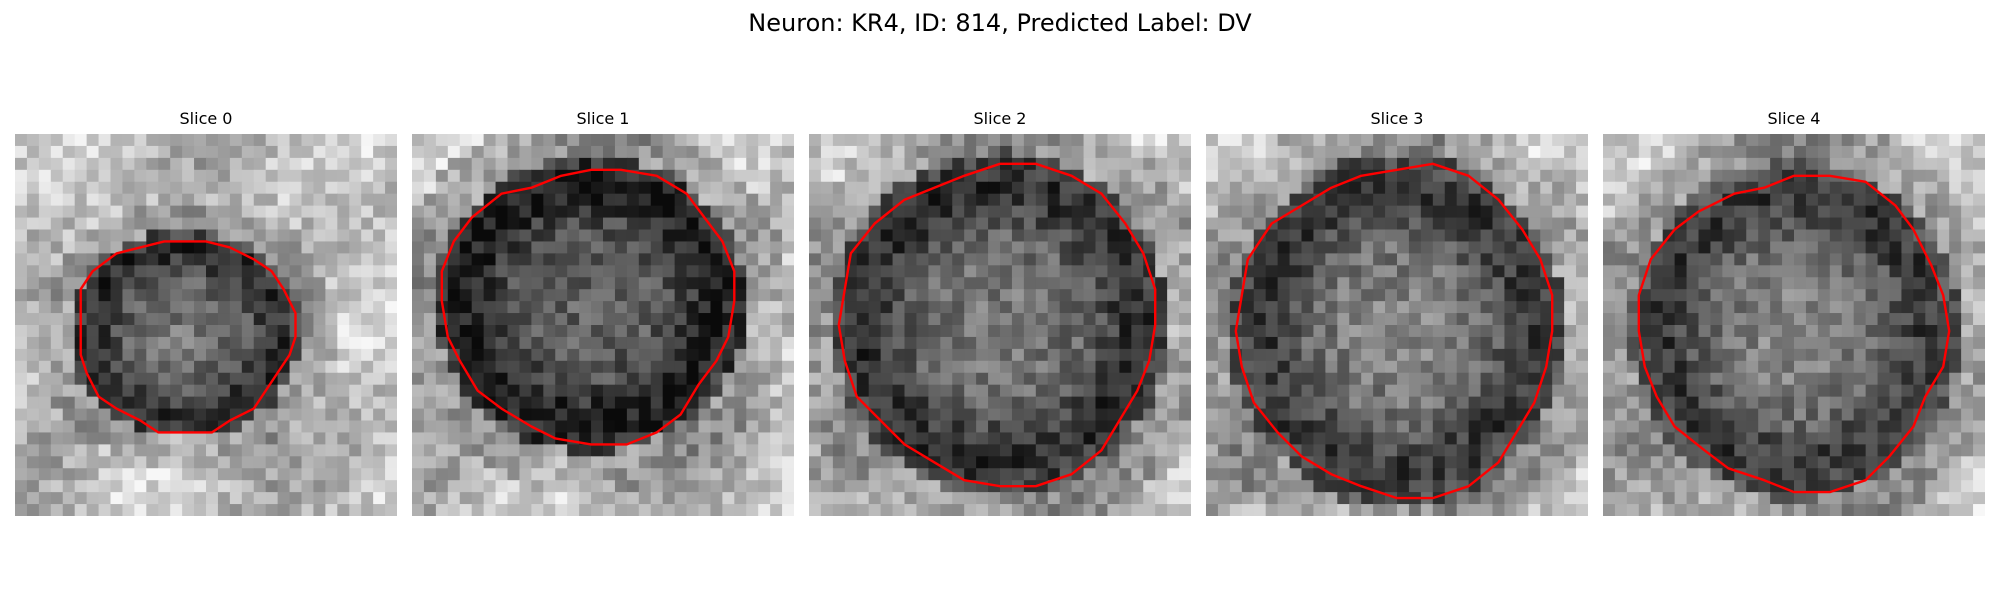 The height and width of the screenshot is (600, 2000). I want to click on slice-title-2: Slice 2, so click(1000, 118).